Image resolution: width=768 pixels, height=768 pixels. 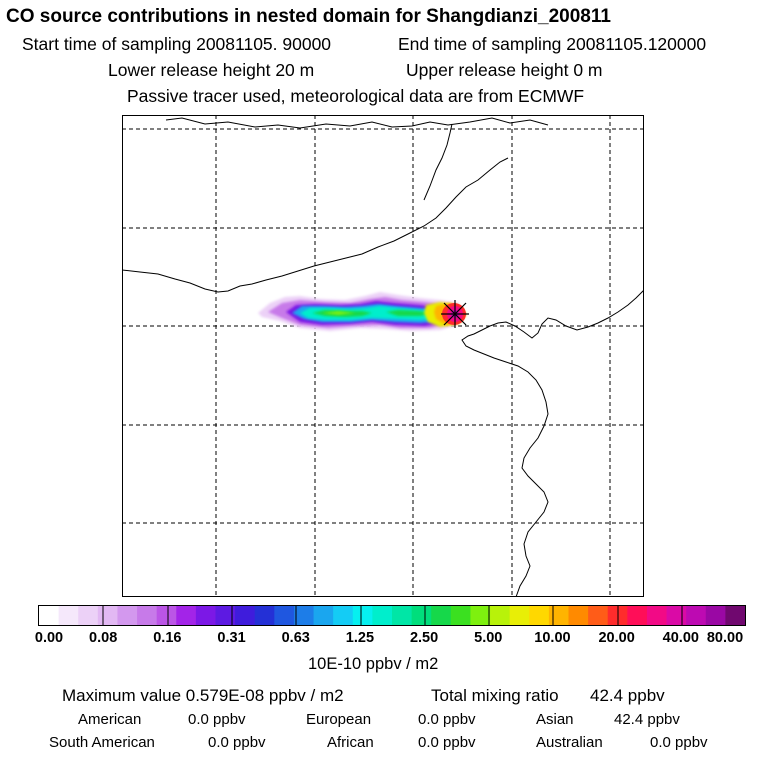 I want to click on colorbar-frame, so click(x=392, y=615).